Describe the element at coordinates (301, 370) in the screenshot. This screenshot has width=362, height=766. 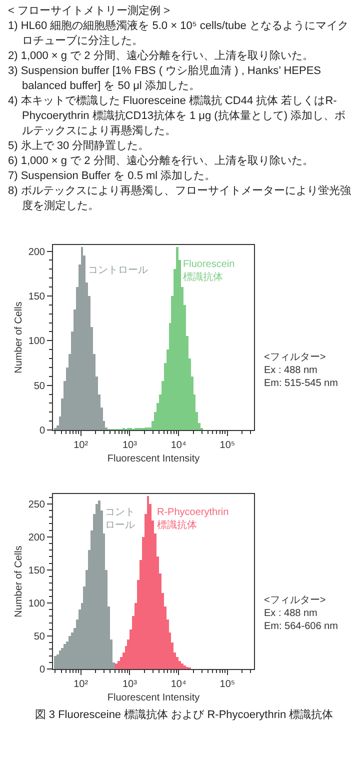
I see `text: <フィルター> Ex : 488 nm Em: 515-545 nm` at that location.